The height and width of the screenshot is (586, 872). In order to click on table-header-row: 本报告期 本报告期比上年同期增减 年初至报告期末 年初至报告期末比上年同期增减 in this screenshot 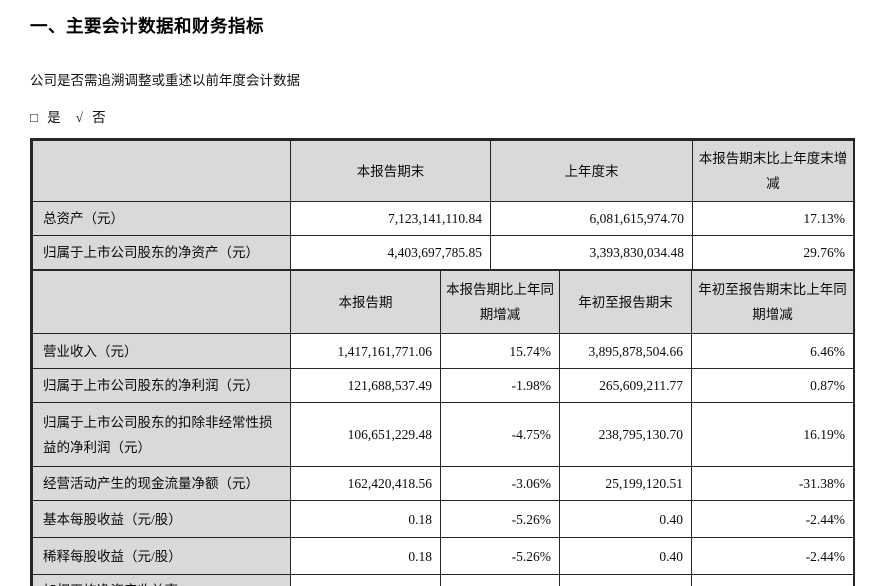, I will do `click(443, 302)`.